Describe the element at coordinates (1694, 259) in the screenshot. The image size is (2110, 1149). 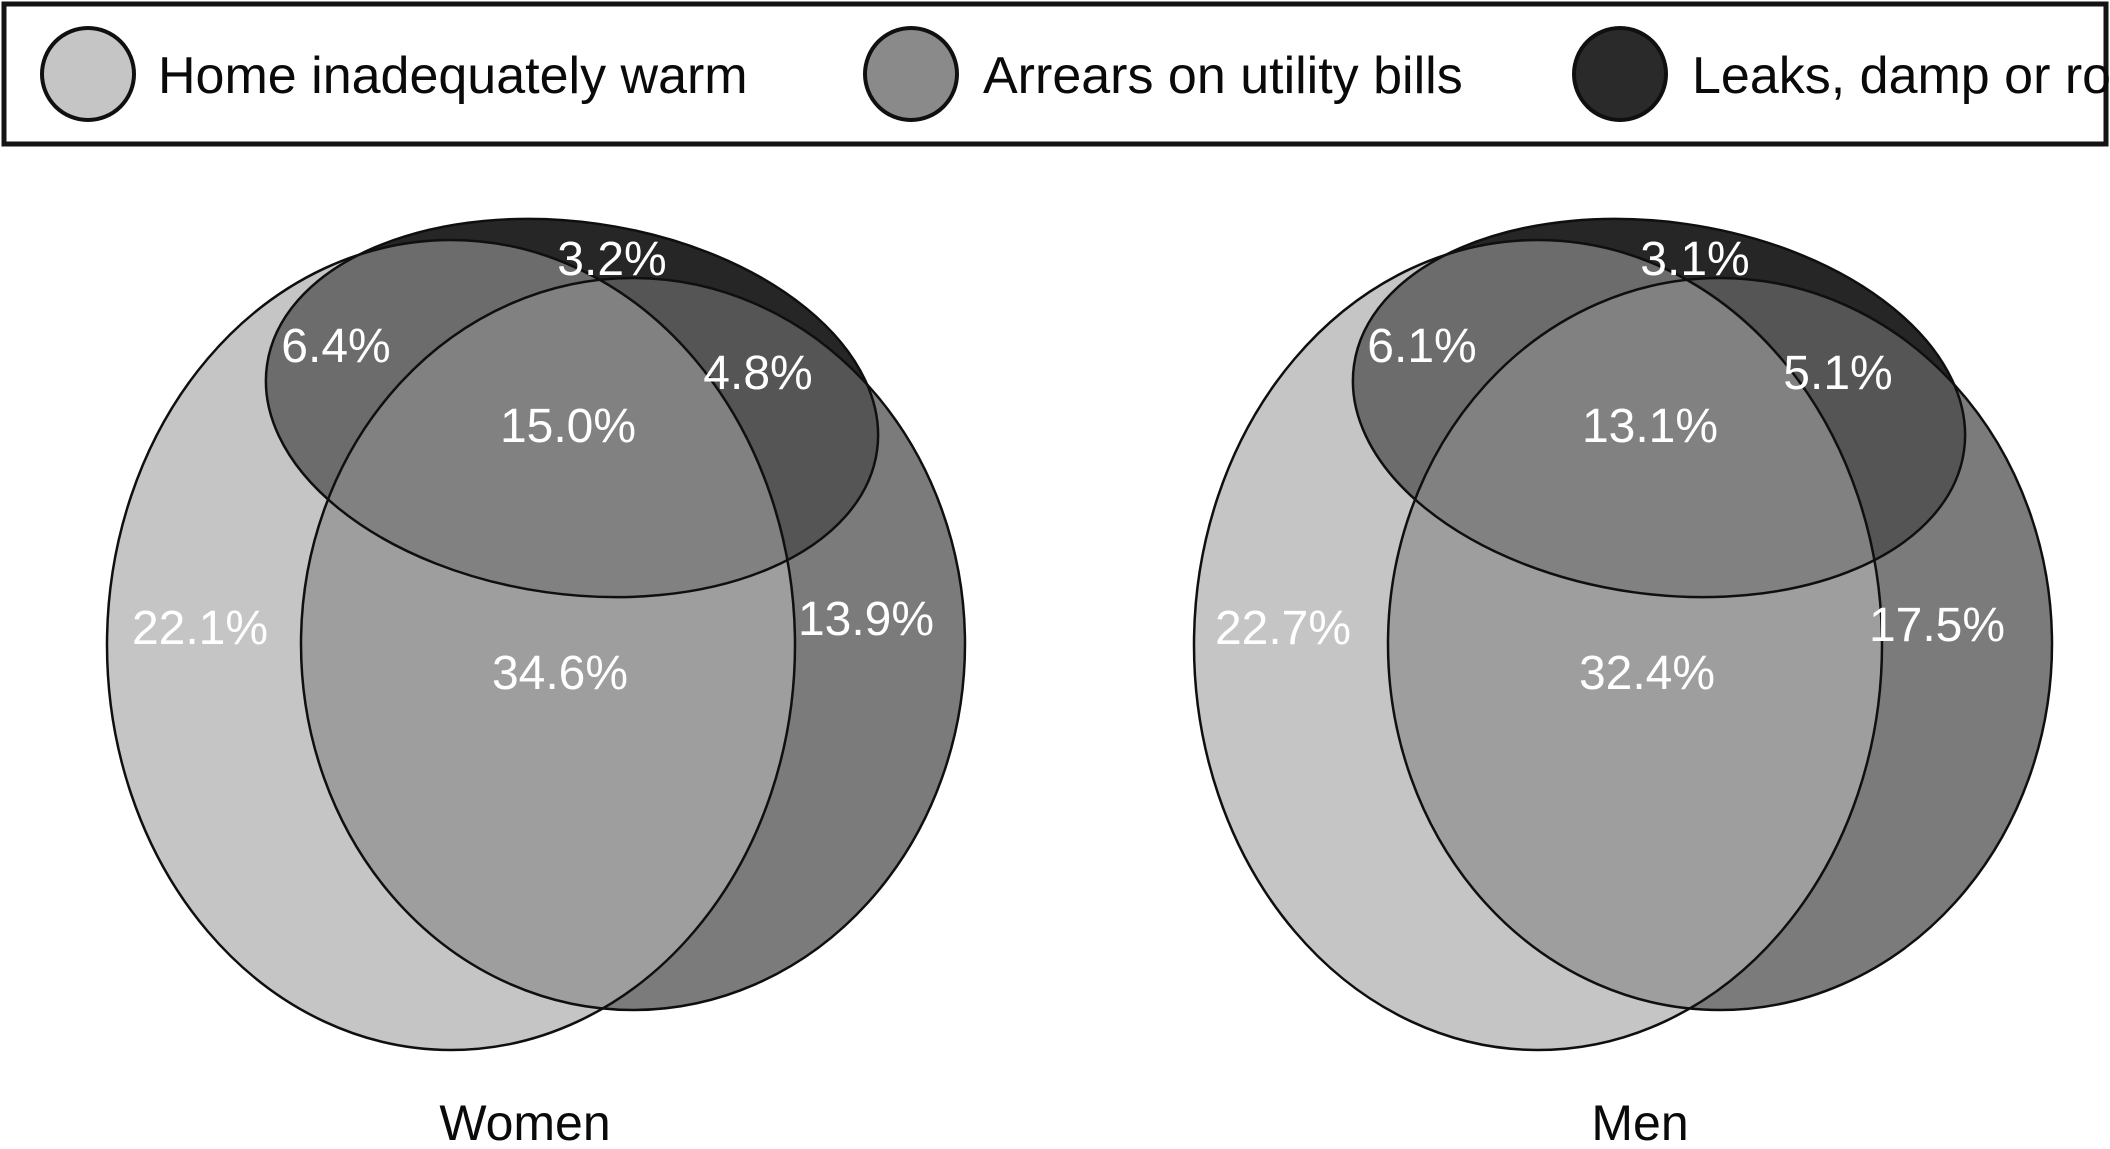
I see `men-label-leaks-only: 3.1%` at that location.